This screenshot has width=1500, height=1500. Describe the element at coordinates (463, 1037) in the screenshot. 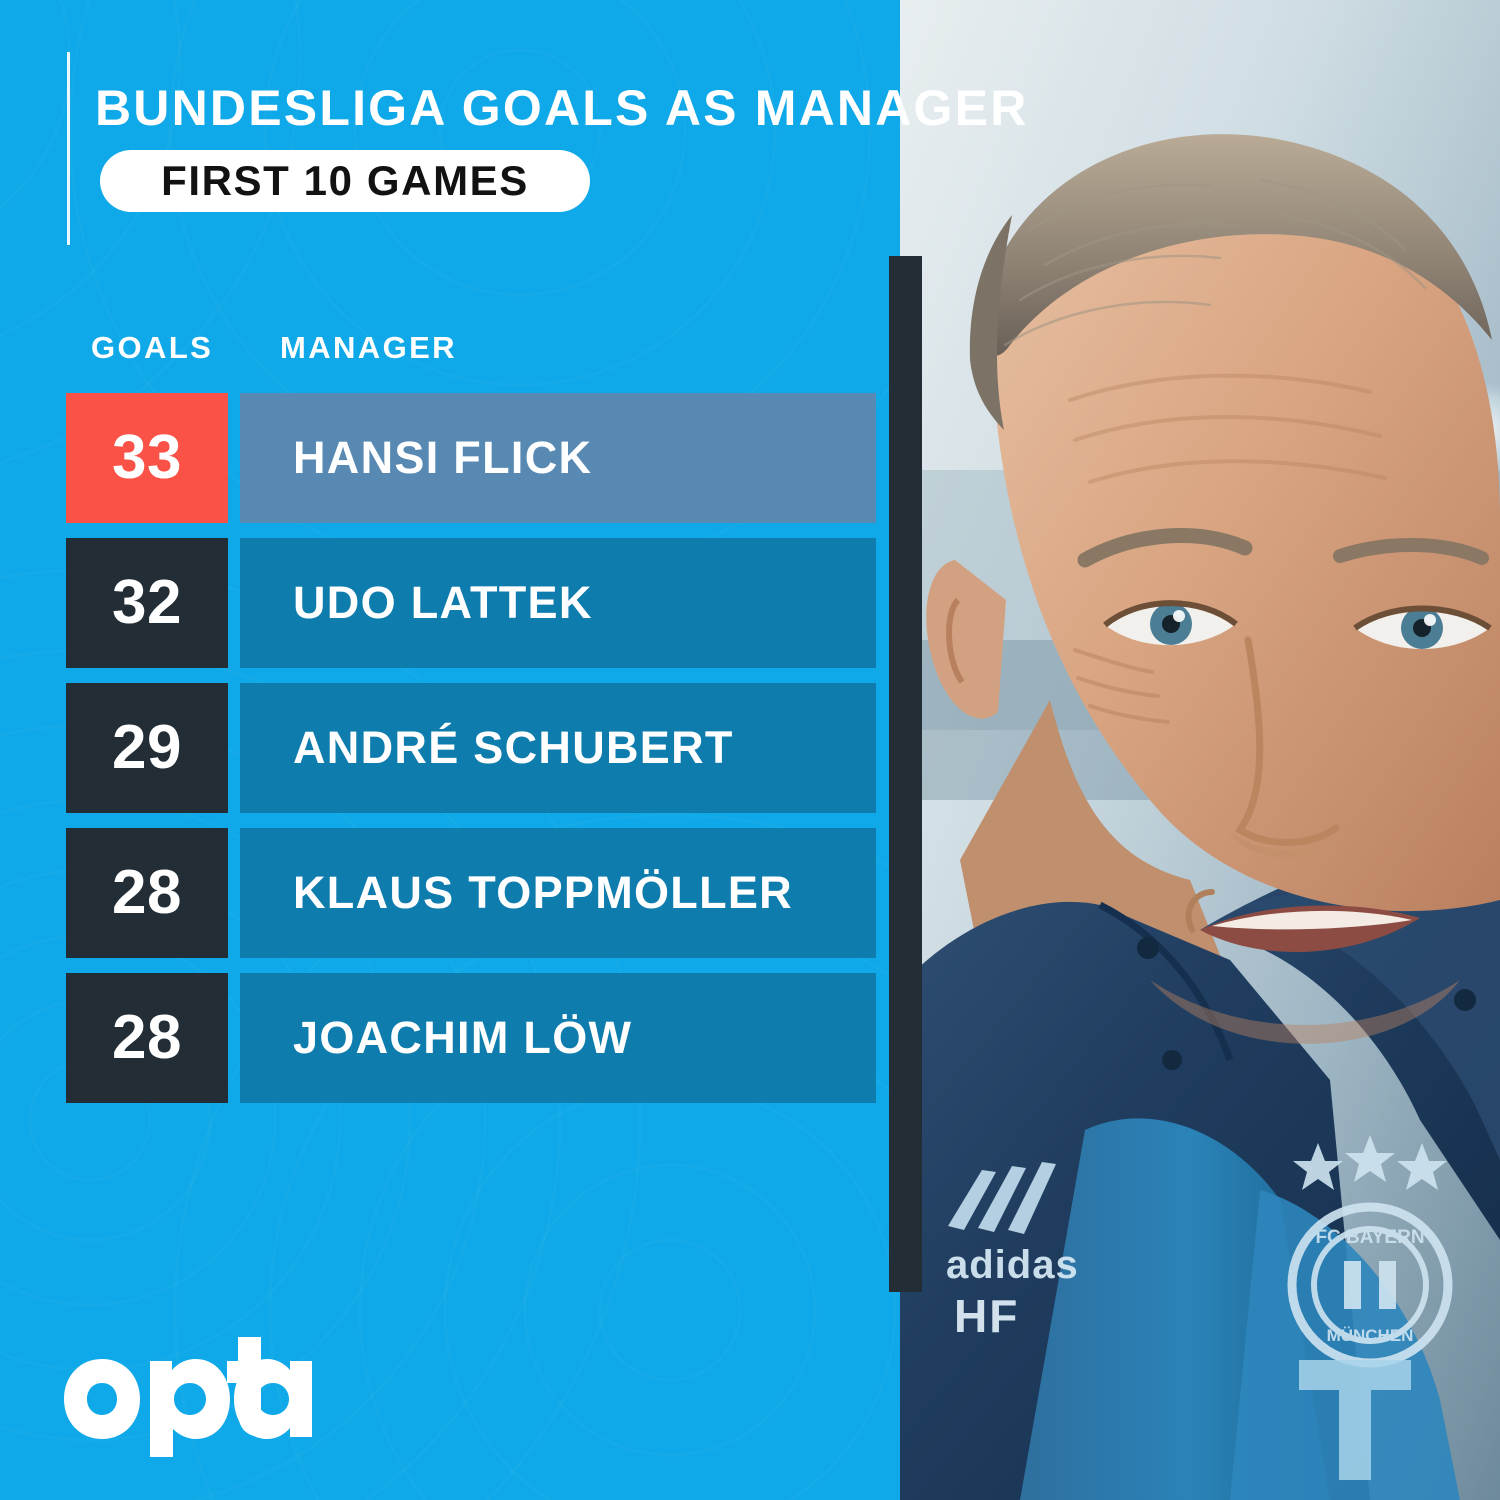

I see `manager-name: JOACHIM LÖW` at that location.